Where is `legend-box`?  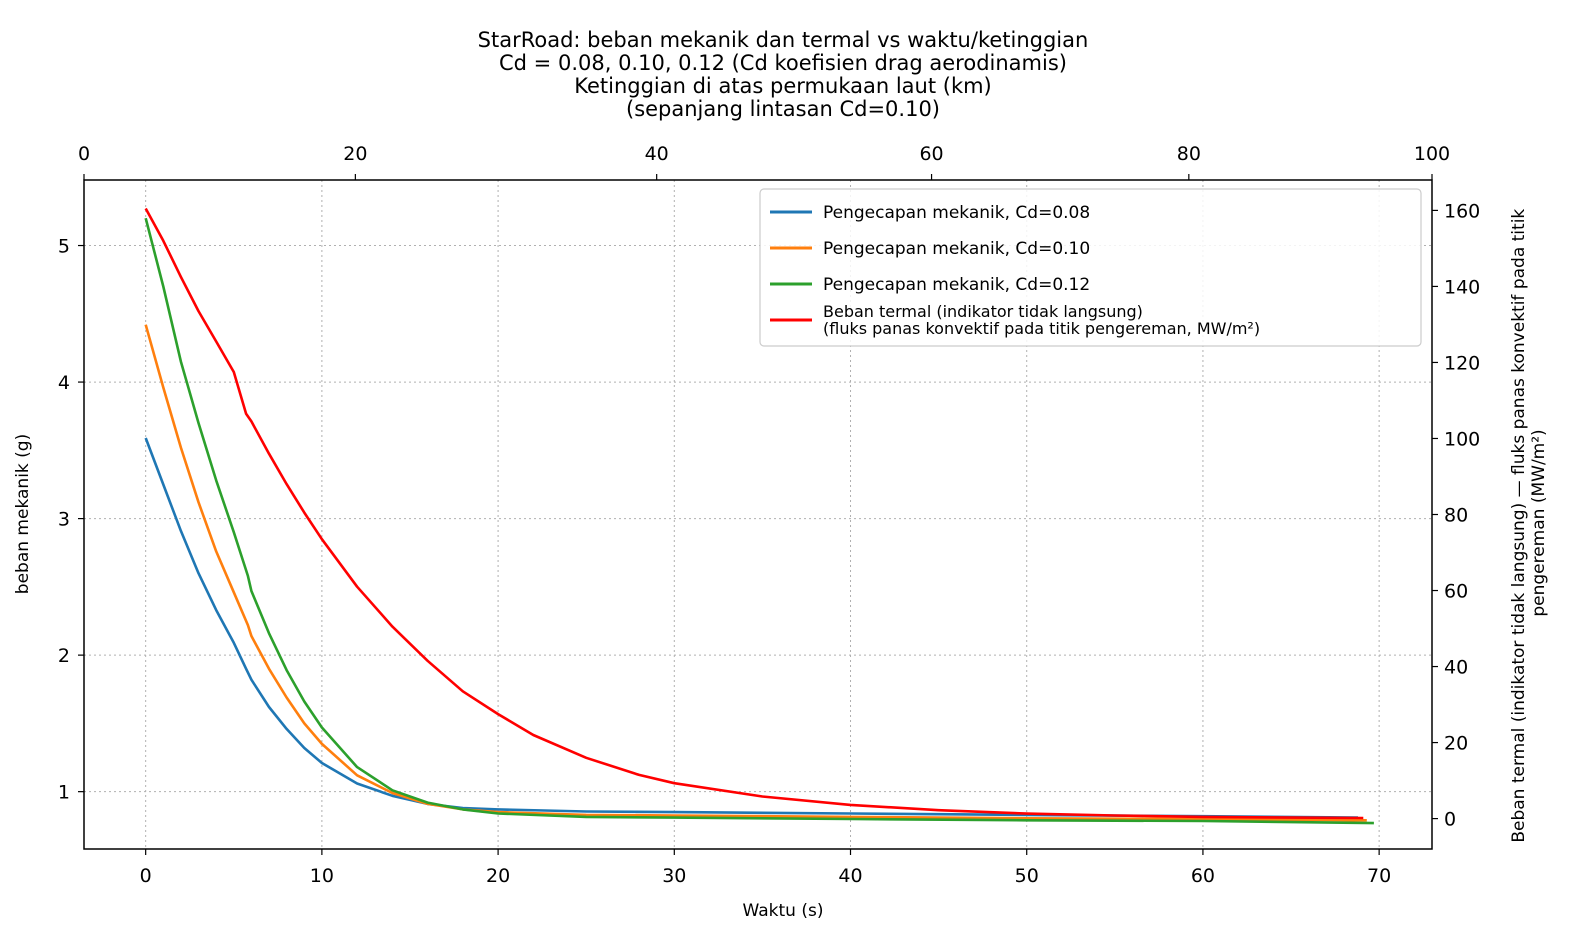
legend-box is located at coordinates (1090, 267).